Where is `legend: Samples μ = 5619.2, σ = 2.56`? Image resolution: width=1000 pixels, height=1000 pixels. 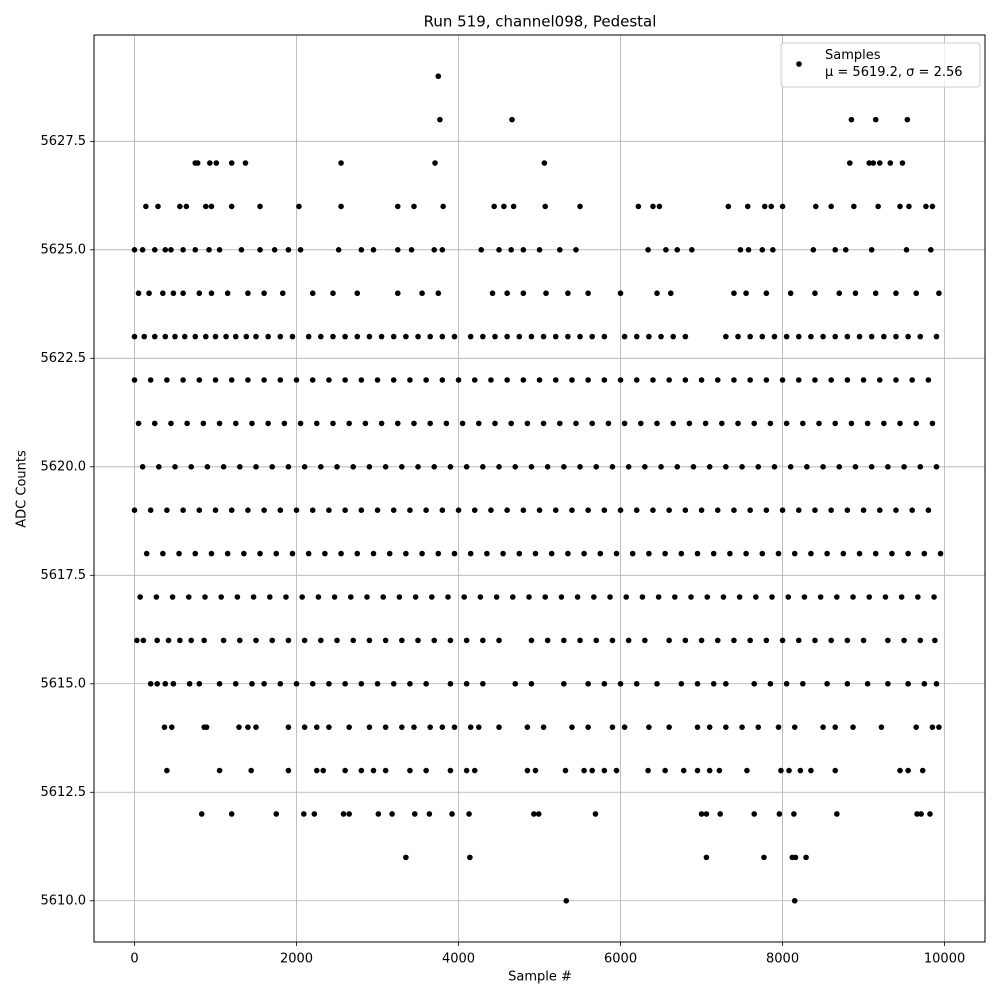 legend: Samples μ = 5619.2, σ = 2.56 is located at coordinates (880, 65).